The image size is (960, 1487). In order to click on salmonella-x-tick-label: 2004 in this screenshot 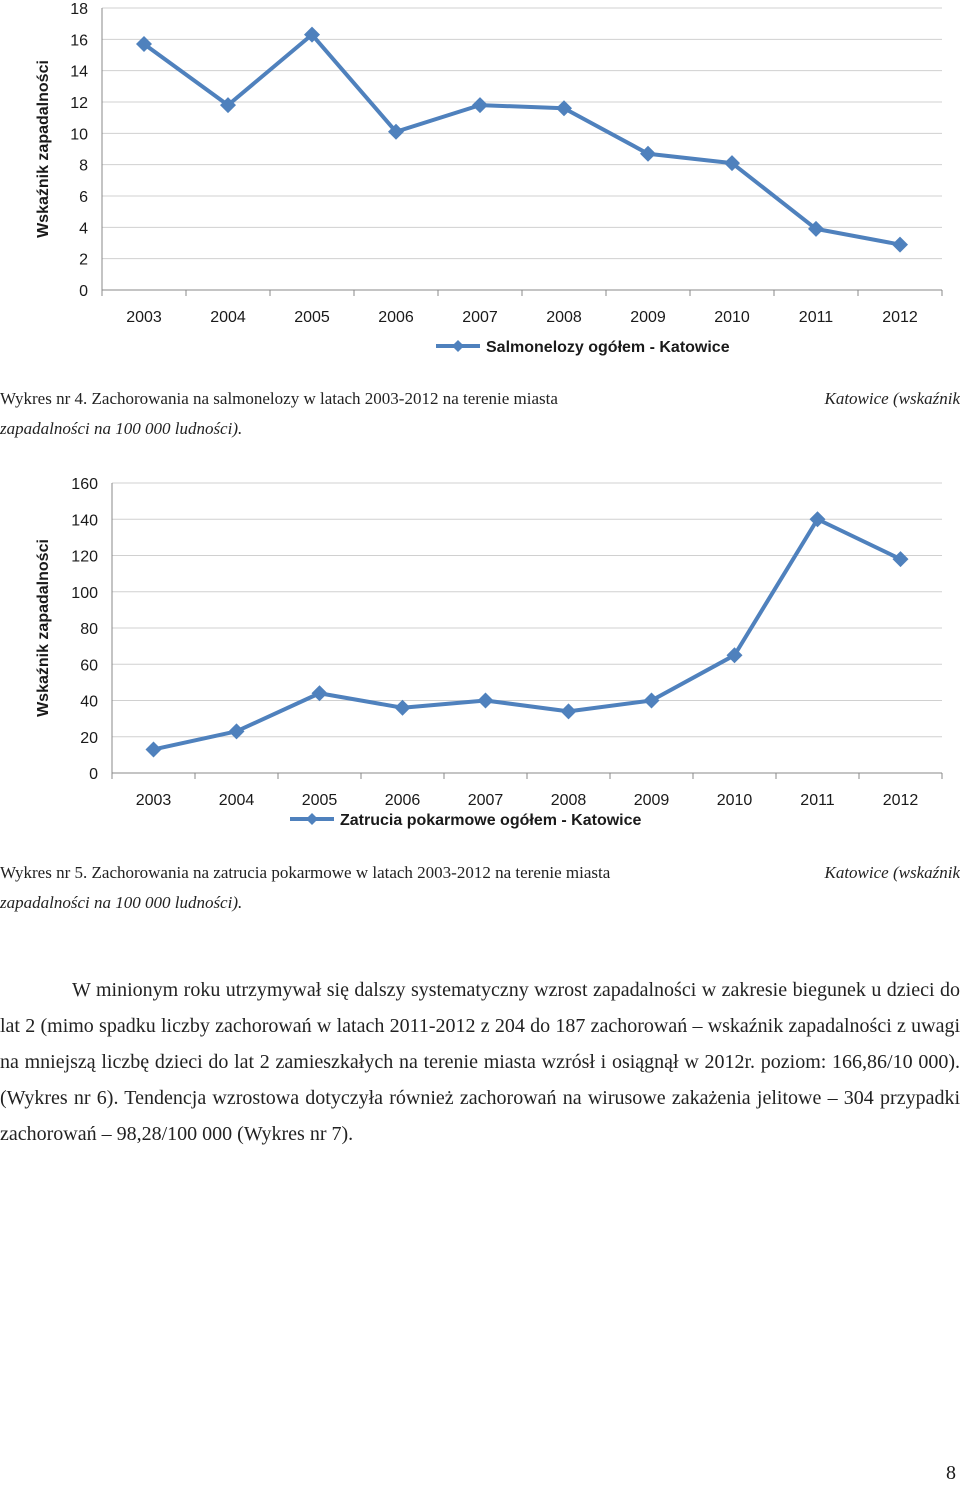, I will do `click(228, 317)`.